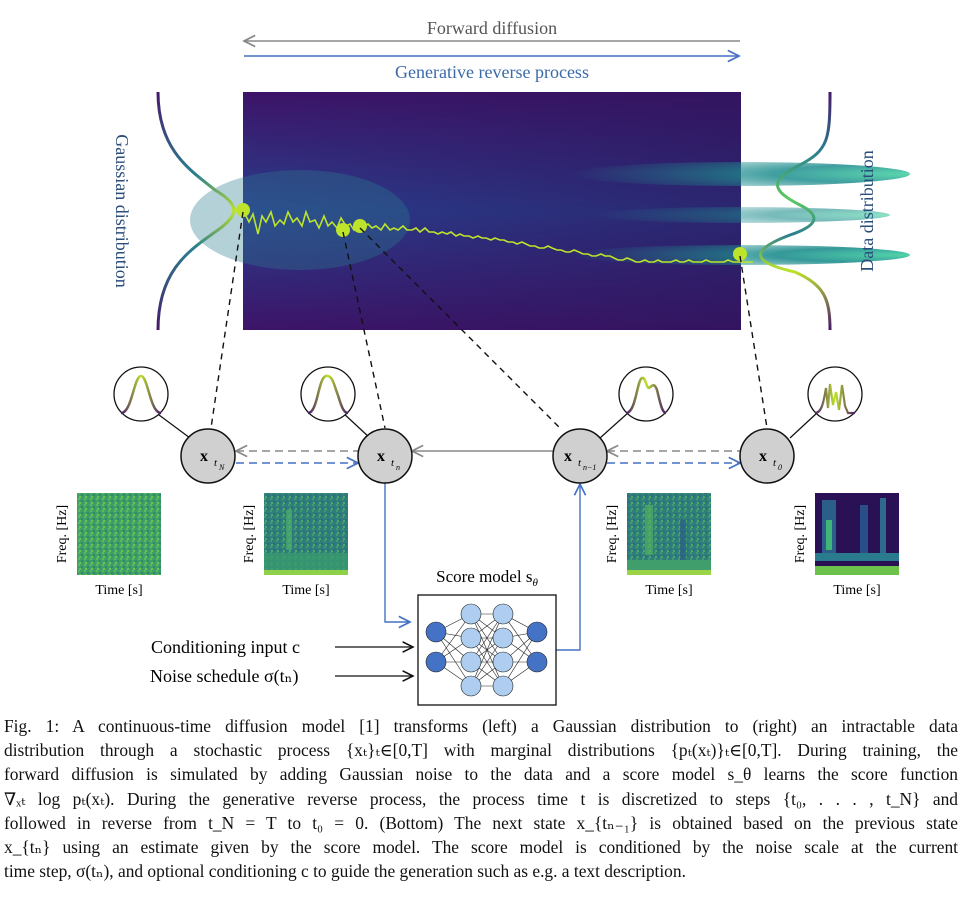  I want to click on spectrogram-tn: Freq. [Hz] Time [s], so click(295, 545).